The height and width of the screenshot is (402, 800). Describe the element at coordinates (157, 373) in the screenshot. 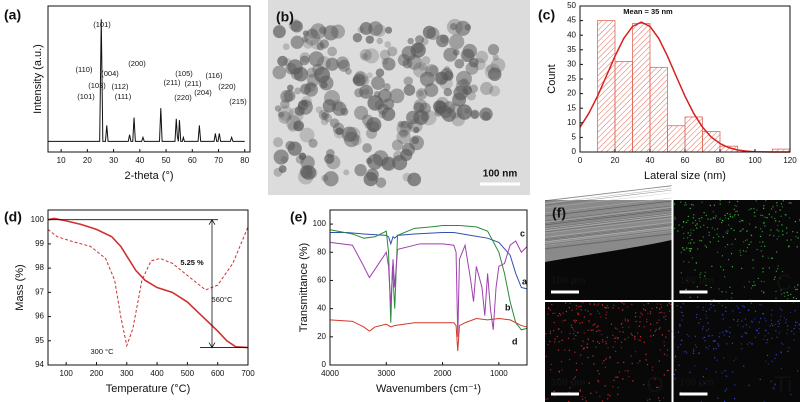

I see `x-tick-label: 400` at that location.